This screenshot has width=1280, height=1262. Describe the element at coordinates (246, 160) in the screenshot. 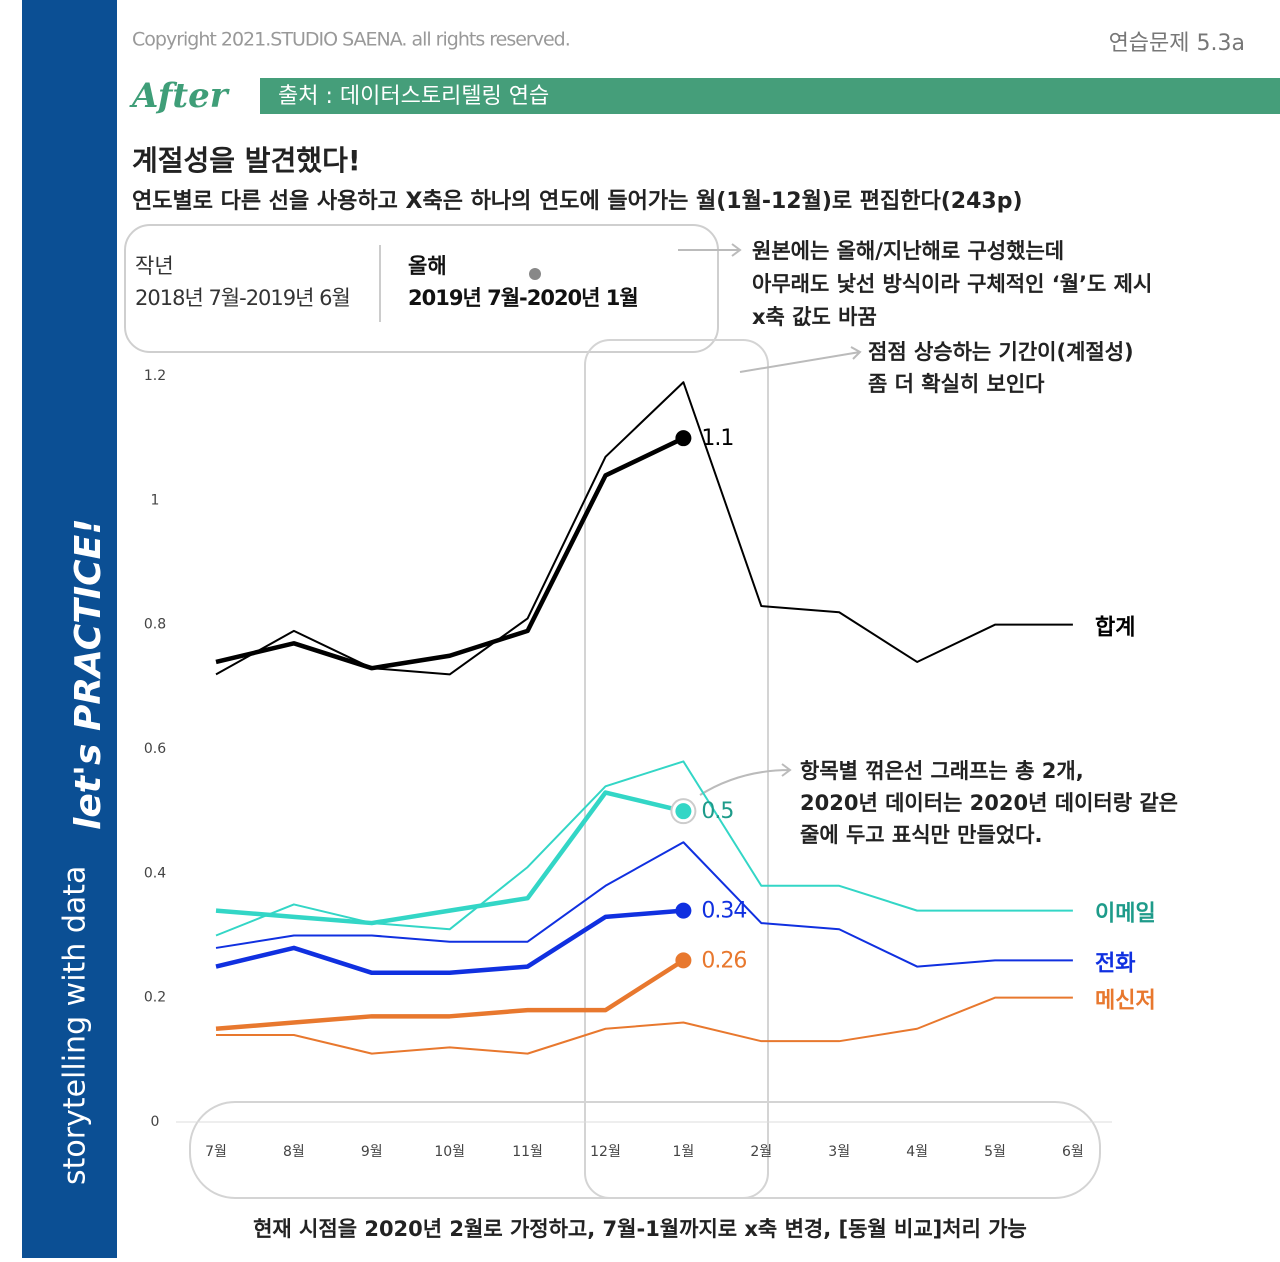

I see `chart-title: 계절성을 발견했다!` at that location.